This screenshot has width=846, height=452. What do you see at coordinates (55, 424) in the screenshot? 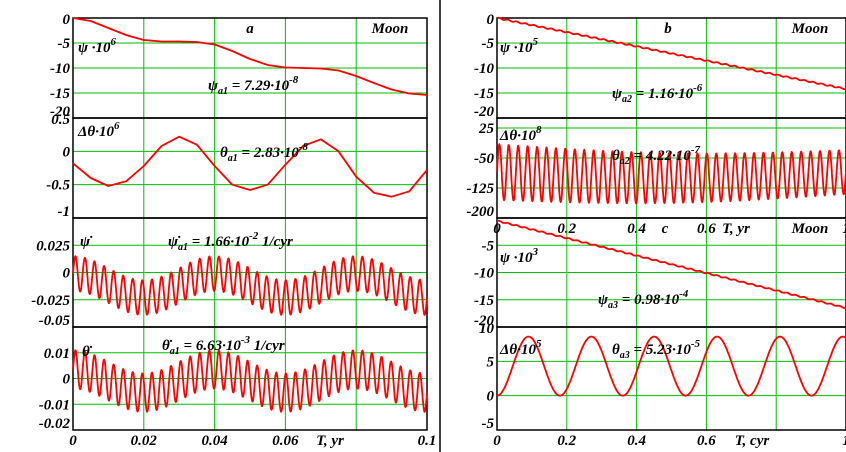
I see `y-tick-label: -0.02` at bounding box center [55, 424].